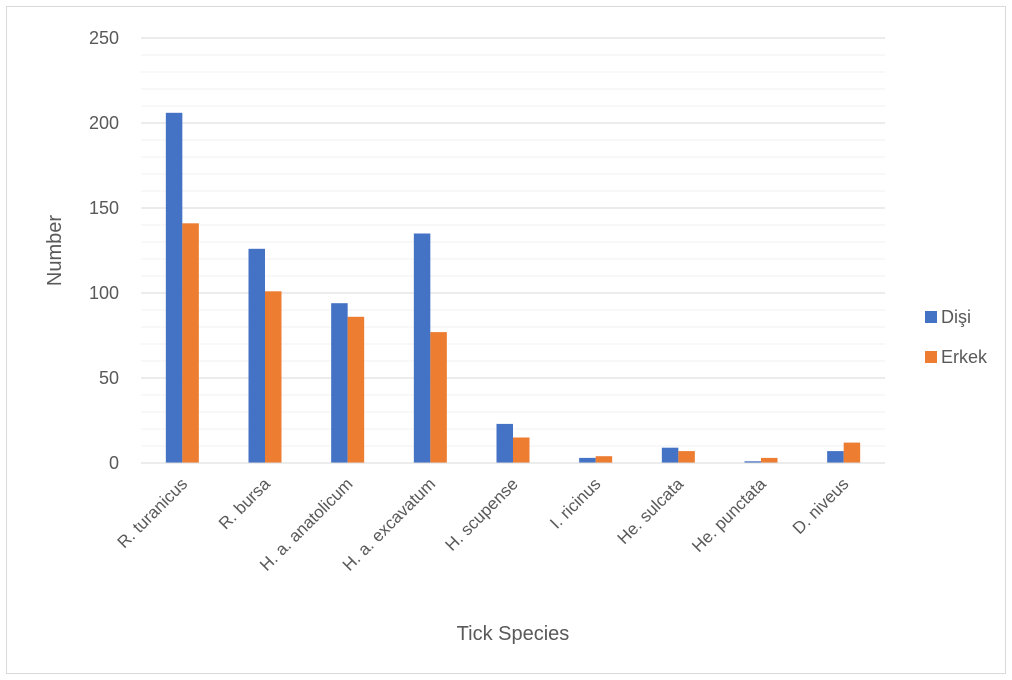 This screenshot has width=1012, height=680. Describe the element at coordinates (104, 38) in the screenshot. I see `y-tick-label: 250` at that location.